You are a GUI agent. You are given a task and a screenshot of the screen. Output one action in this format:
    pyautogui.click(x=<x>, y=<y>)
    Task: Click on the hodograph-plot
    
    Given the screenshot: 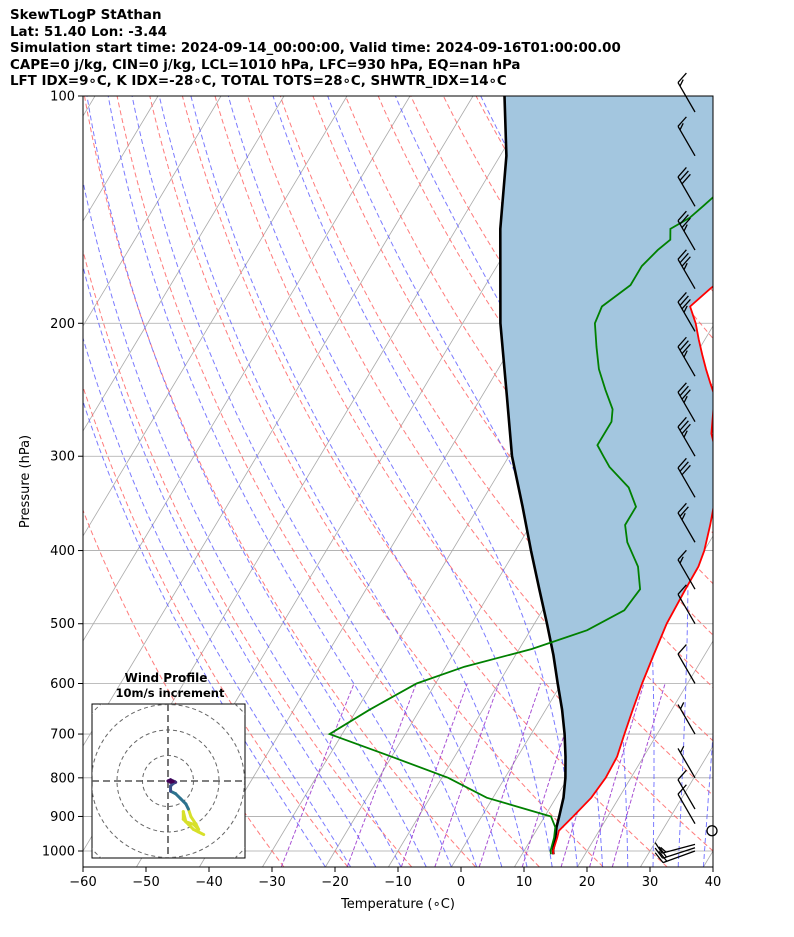 What is the action you would take?
    pyautogui.click(x=168, y=781)
    